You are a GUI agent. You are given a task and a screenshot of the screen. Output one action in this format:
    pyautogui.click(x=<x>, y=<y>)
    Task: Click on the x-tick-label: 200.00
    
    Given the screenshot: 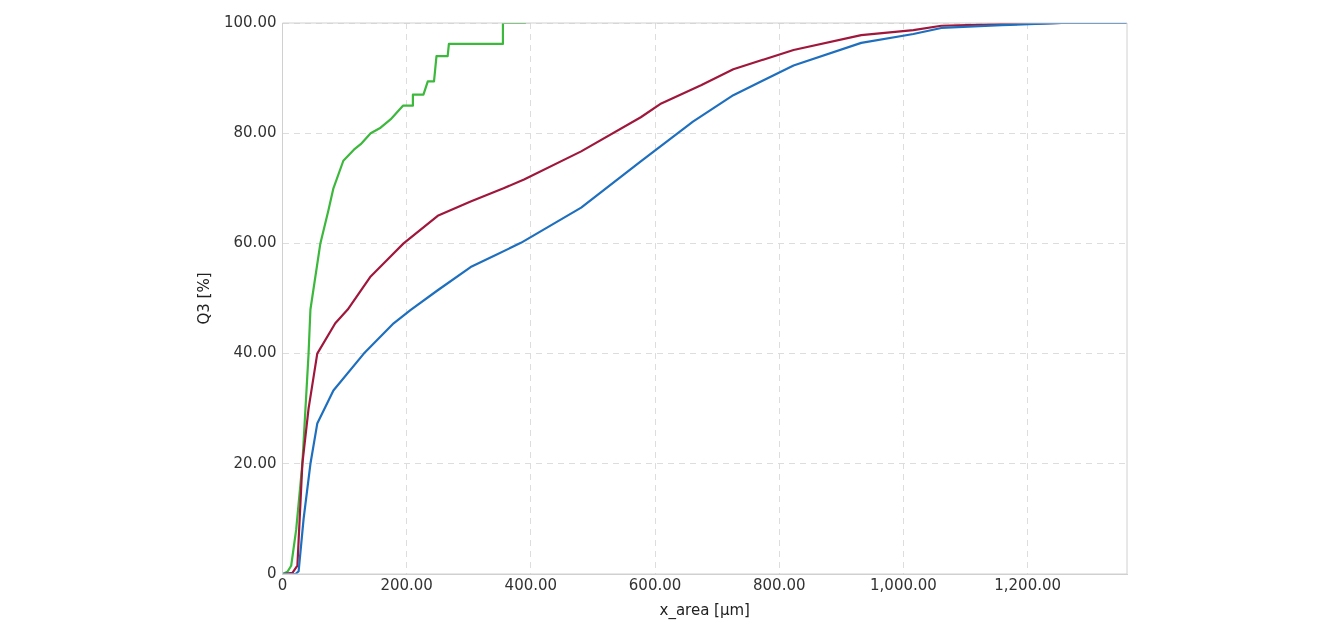 What is the action you would take?
    pyautogui.click(x=406, y=584)
    